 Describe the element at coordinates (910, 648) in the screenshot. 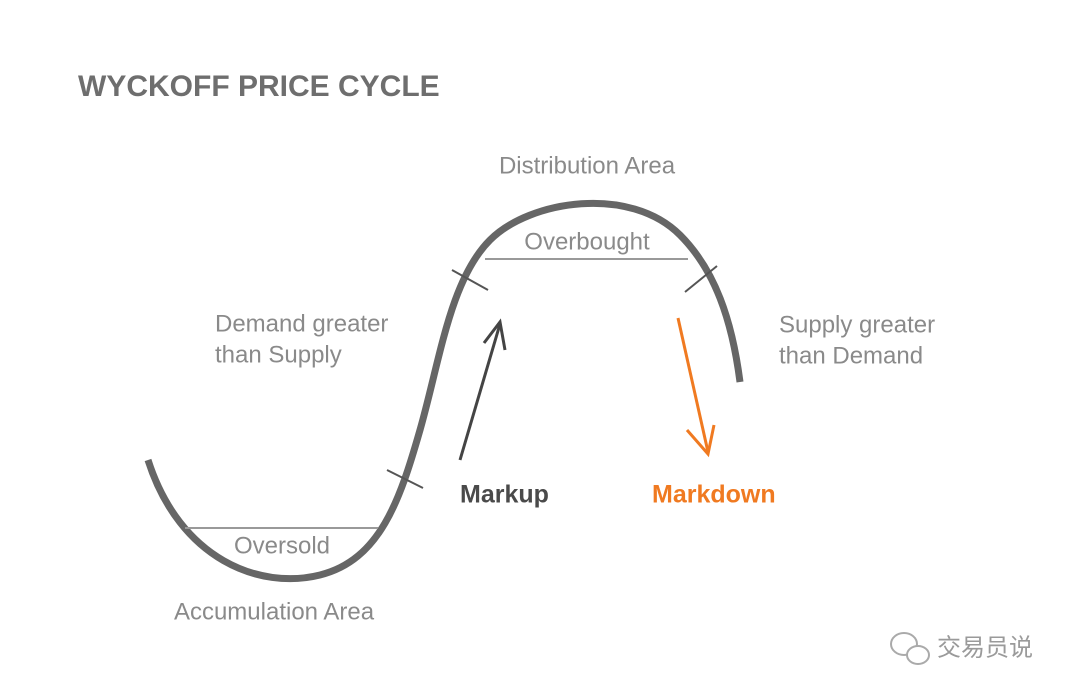

I see `wechat-icon` at that location.